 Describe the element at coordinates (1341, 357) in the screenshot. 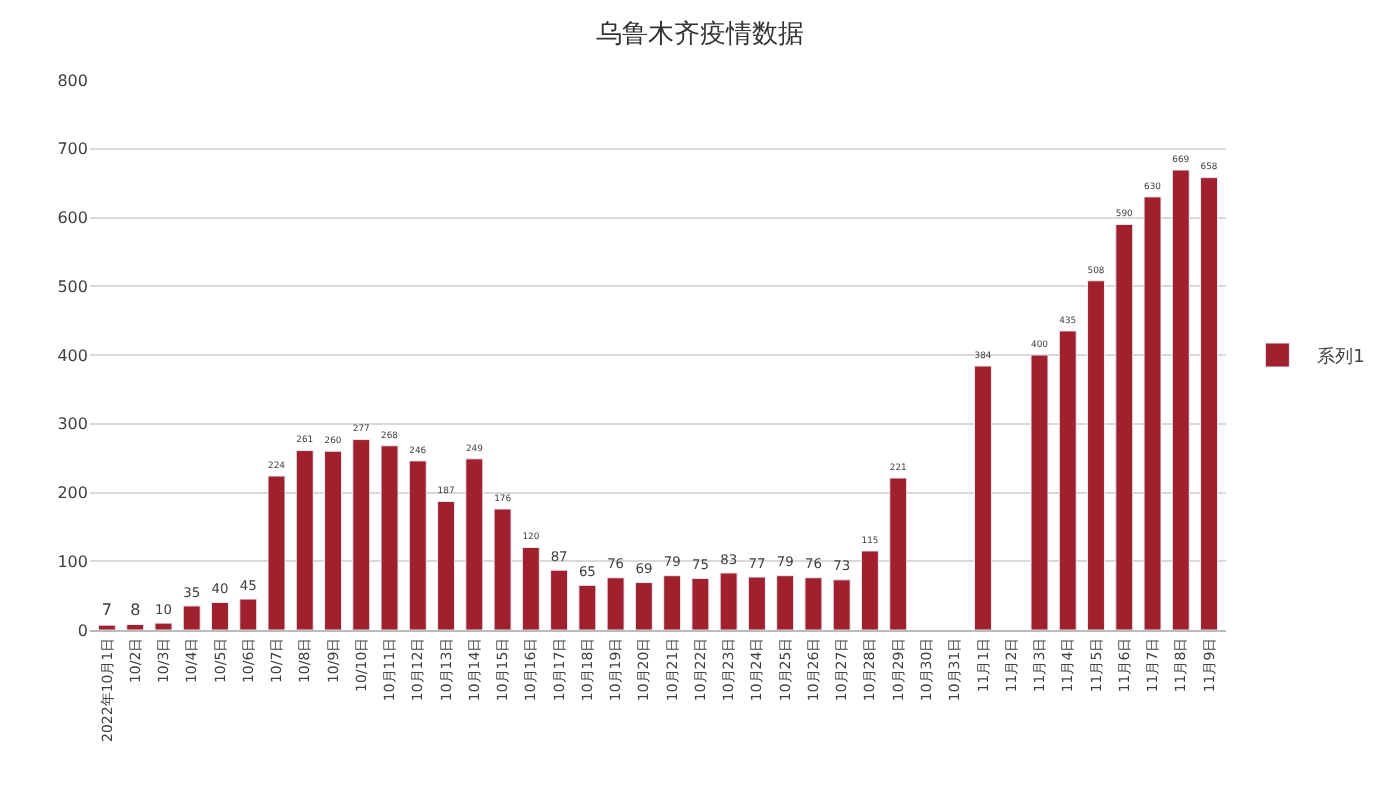

I see `legend-label: 系列1` at that location.